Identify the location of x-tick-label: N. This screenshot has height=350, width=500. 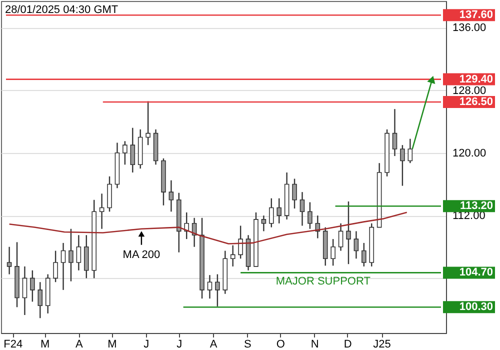
(314, 344).